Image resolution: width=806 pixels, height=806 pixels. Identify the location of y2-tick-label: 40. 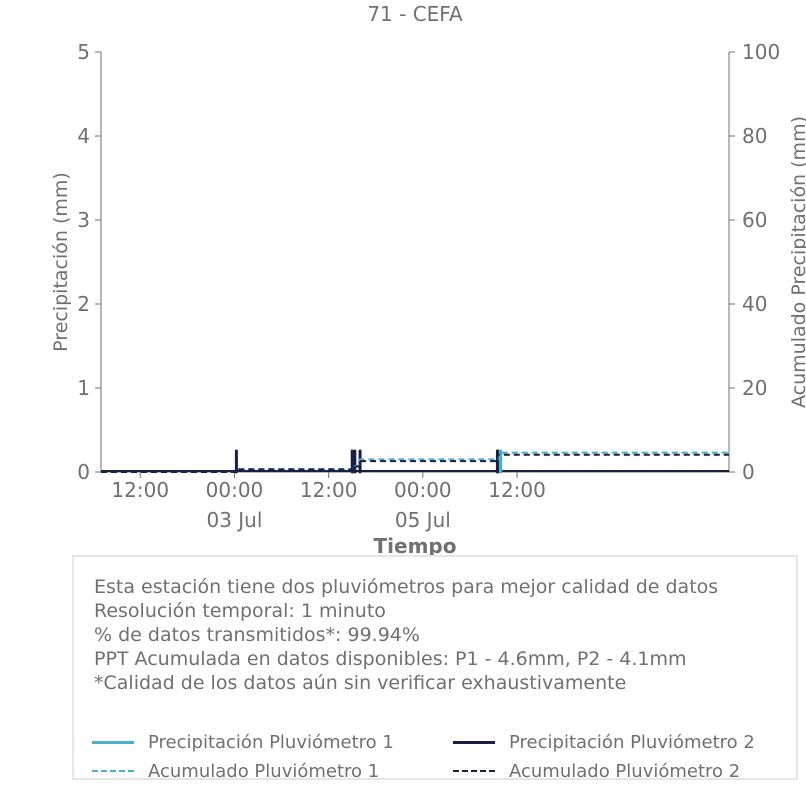
(754, 304).